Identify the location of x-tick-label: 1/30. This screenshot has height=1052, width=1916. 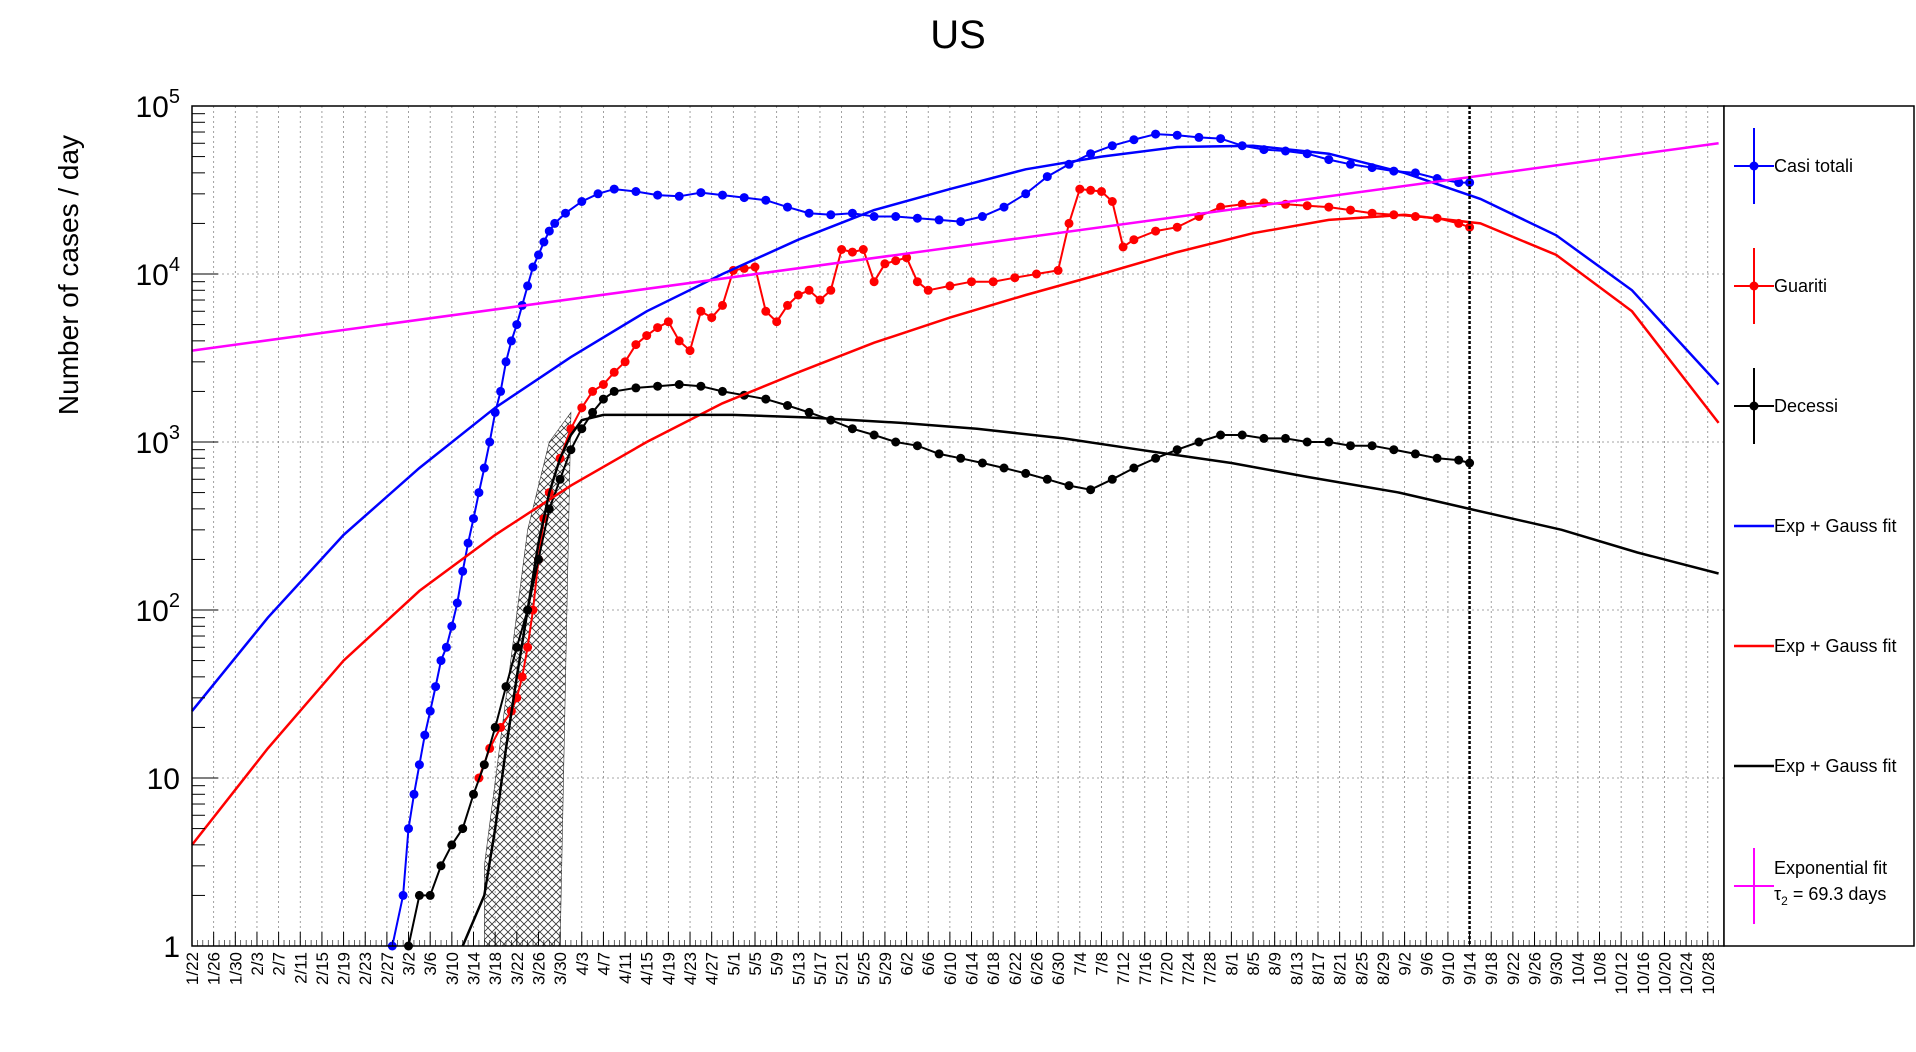
(235, 968).